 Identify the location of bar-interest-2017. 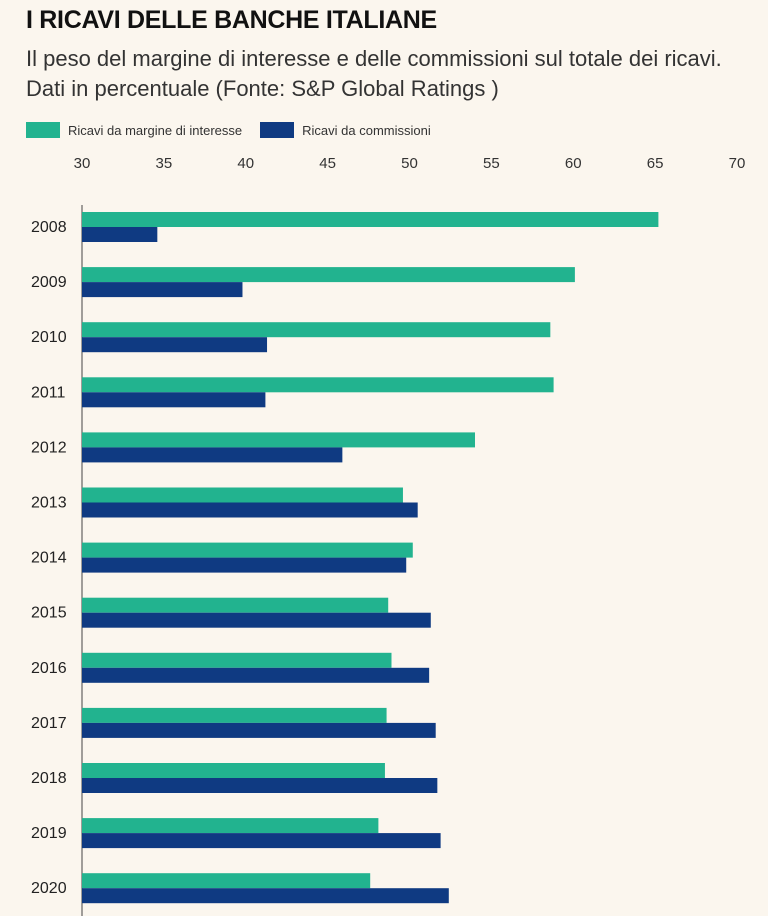
(234, 715).